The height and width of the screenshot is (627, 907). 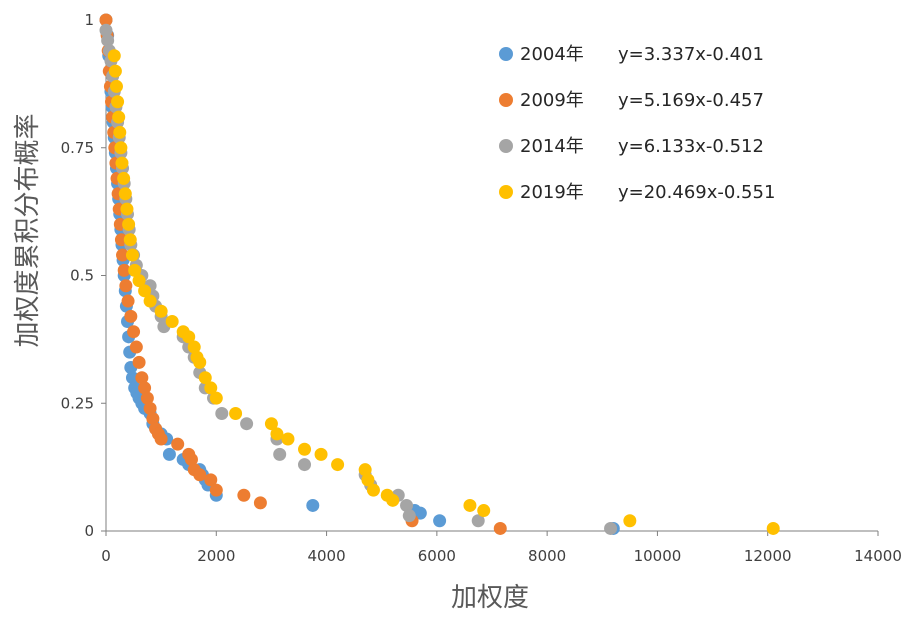 What do you see at coordinates (768, 556) in the screenshot?
I see `x-tick-label: 12000` at bounding box center [768, 556].